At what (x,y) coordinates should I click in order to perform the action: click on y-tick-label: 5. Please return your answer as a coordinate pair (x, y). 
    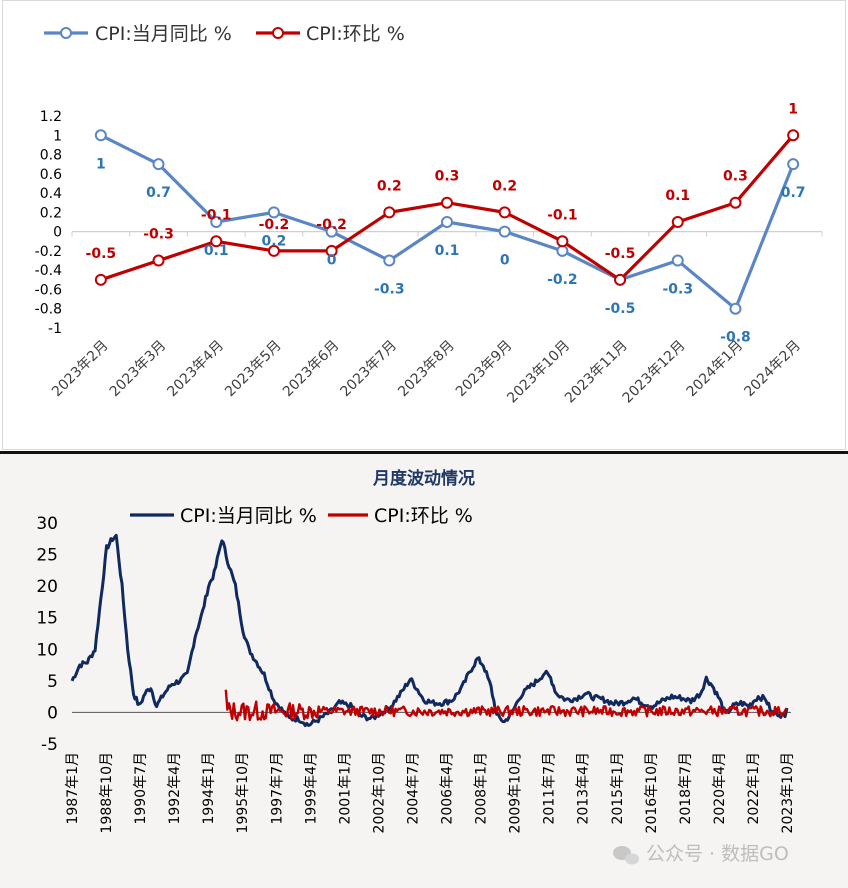
    Looking at the image, I should click on (52, 682).